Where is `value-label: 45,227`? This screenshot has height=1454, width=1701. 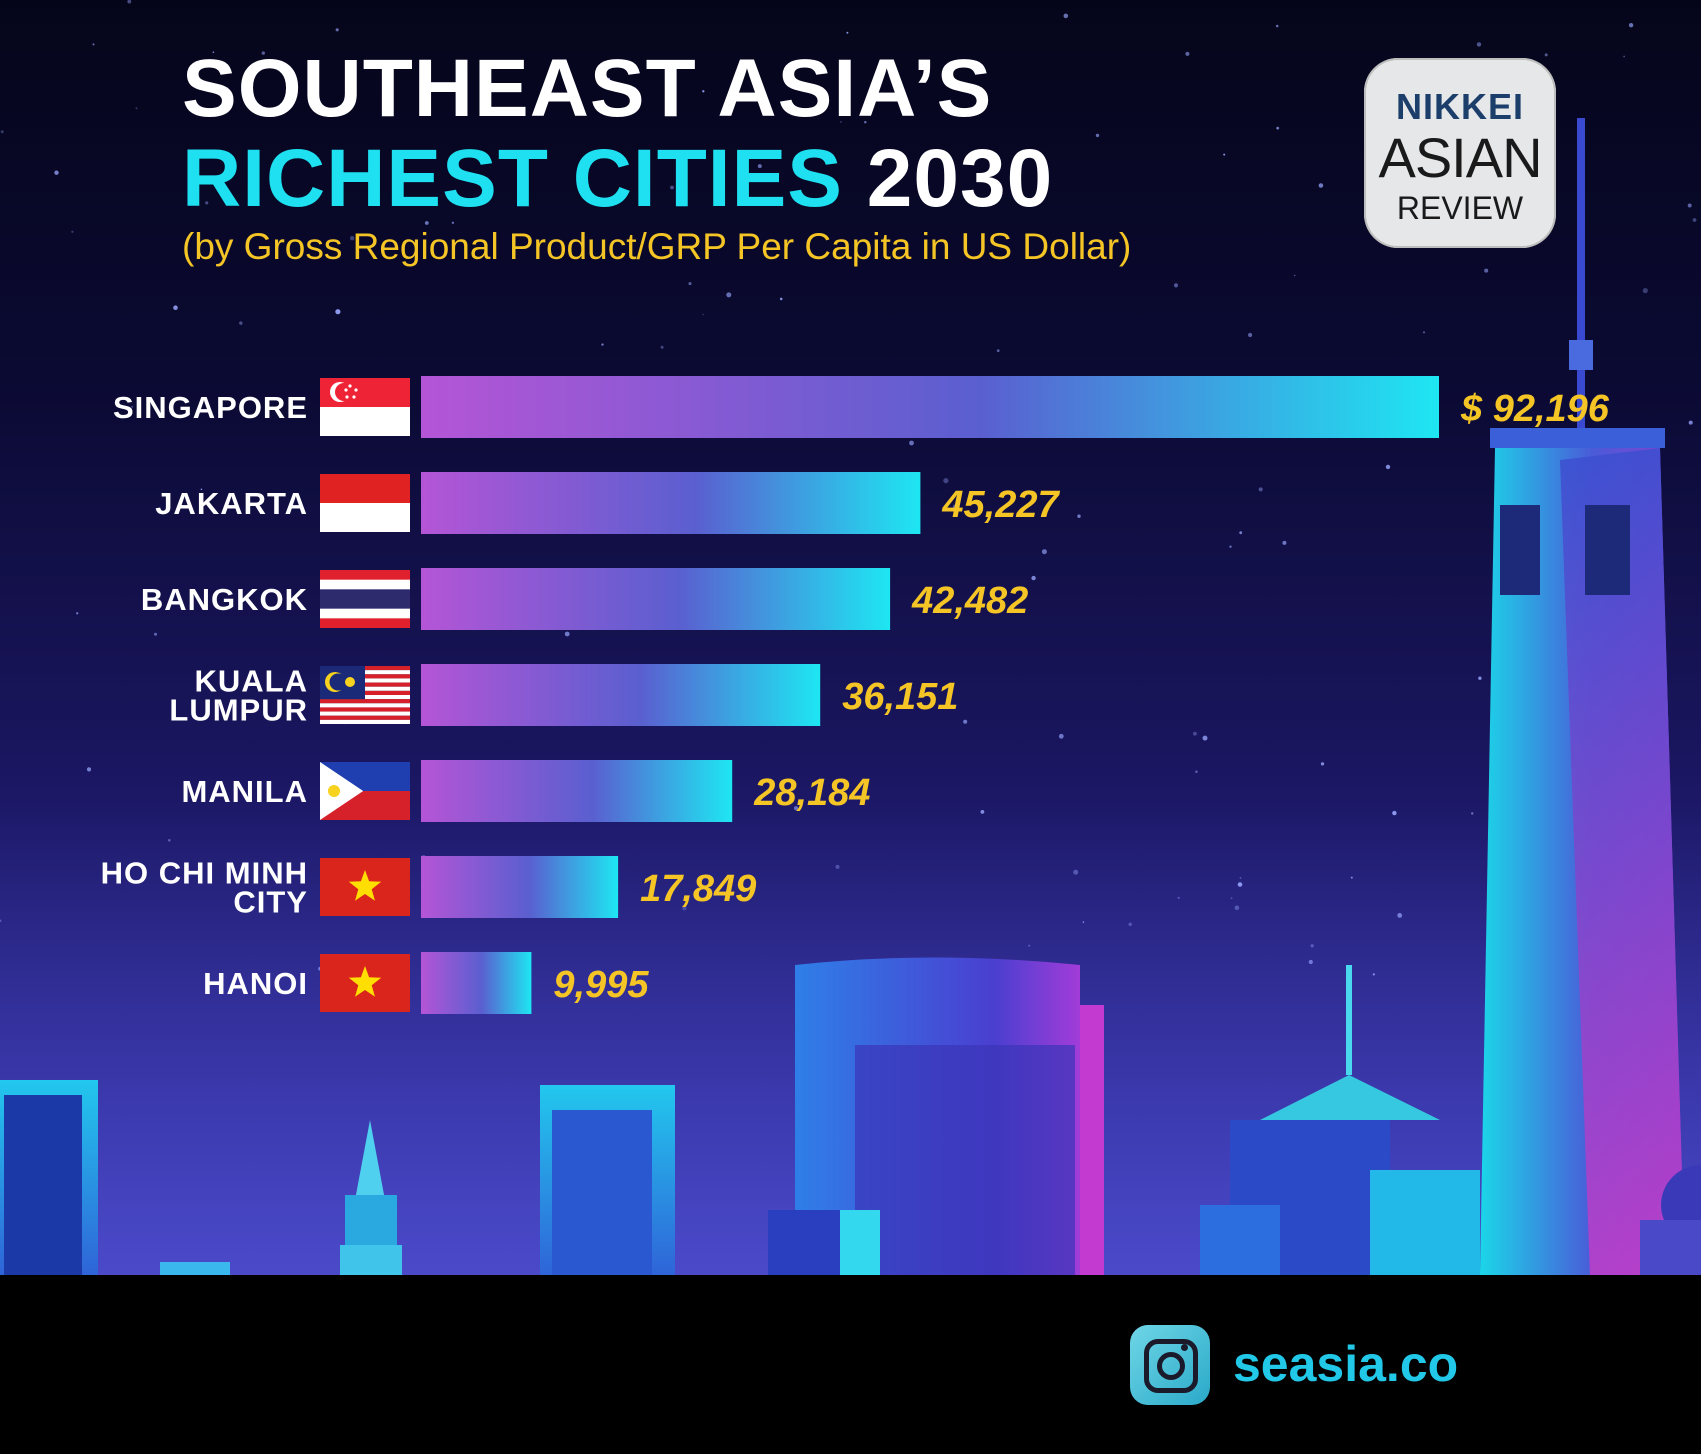
value-label: 45,227 is located at coordinates (1000, 505).